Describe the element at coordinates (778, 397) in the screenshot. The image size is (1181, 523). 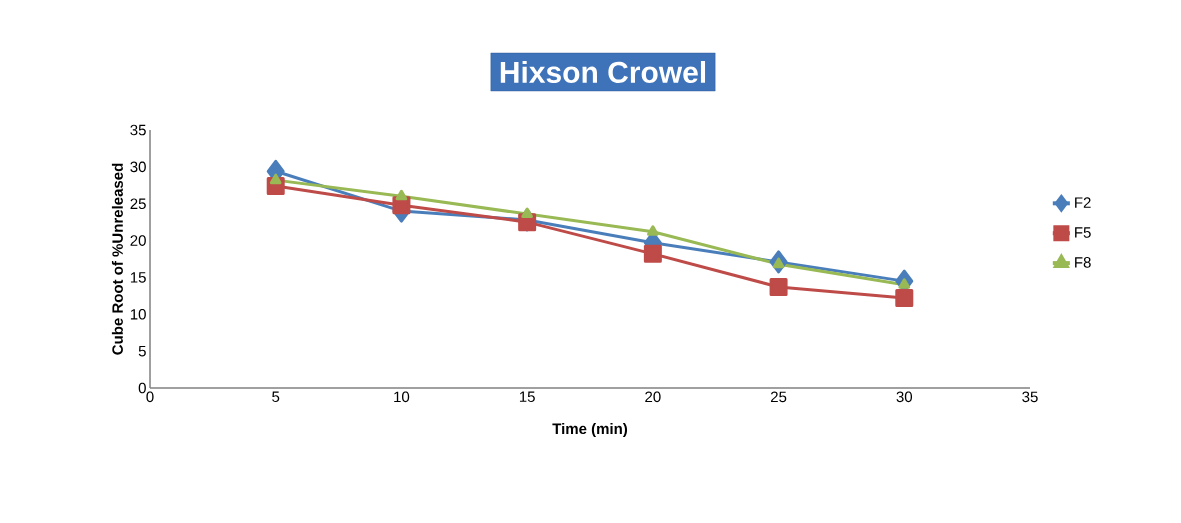
I see `x-tick-label: 25` at that location.